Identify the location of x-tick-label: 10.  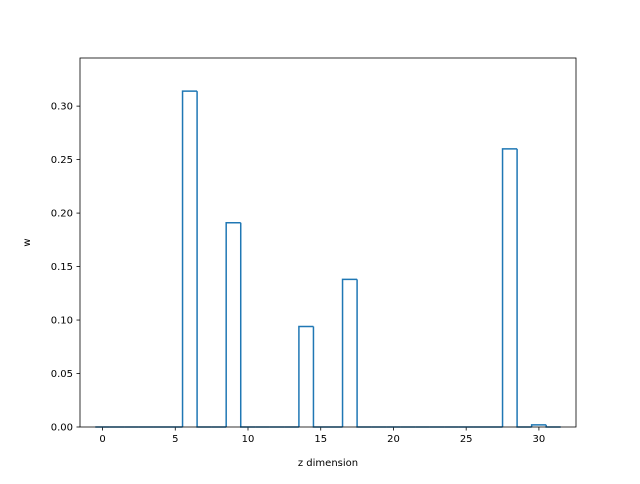
(248, 439).